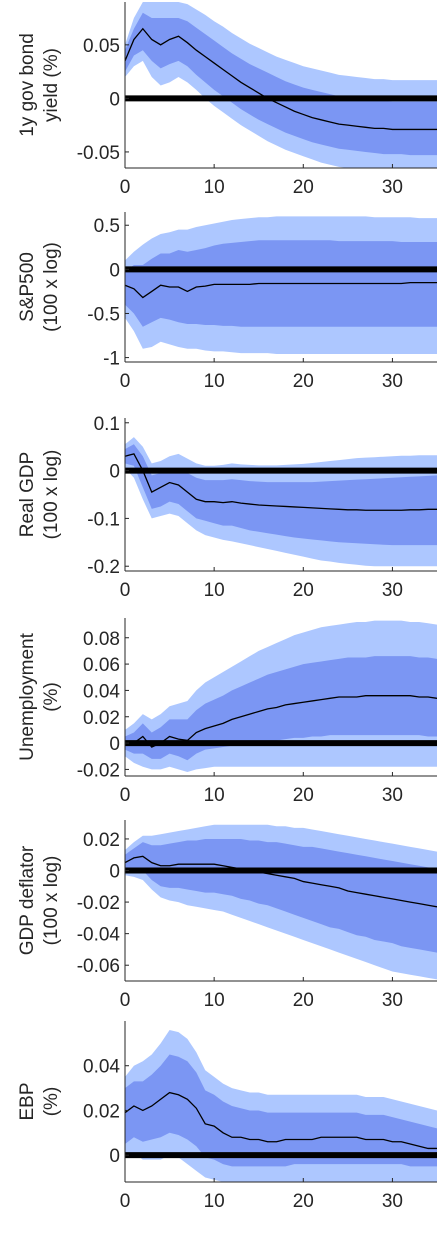 The height and width of the screenshot is (1236, 438). Describe the element at coordinates (99, 935) in the screenshot. I see `y-tick-label: -0.04` at that location.